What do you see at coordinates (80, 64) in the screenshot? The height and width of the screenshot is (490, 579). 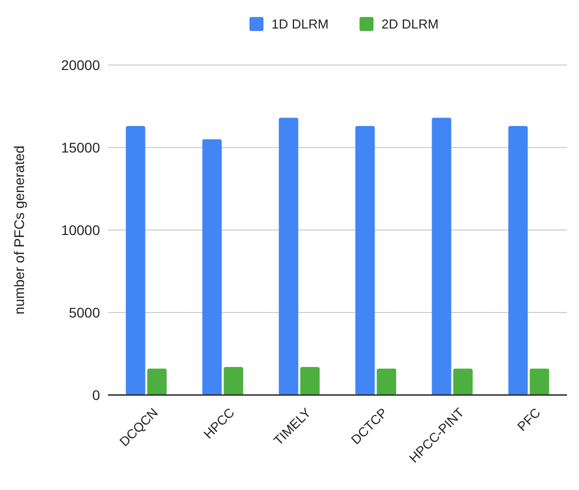 I see `y-tick-label: 20000` at bounding box center [80, 64].